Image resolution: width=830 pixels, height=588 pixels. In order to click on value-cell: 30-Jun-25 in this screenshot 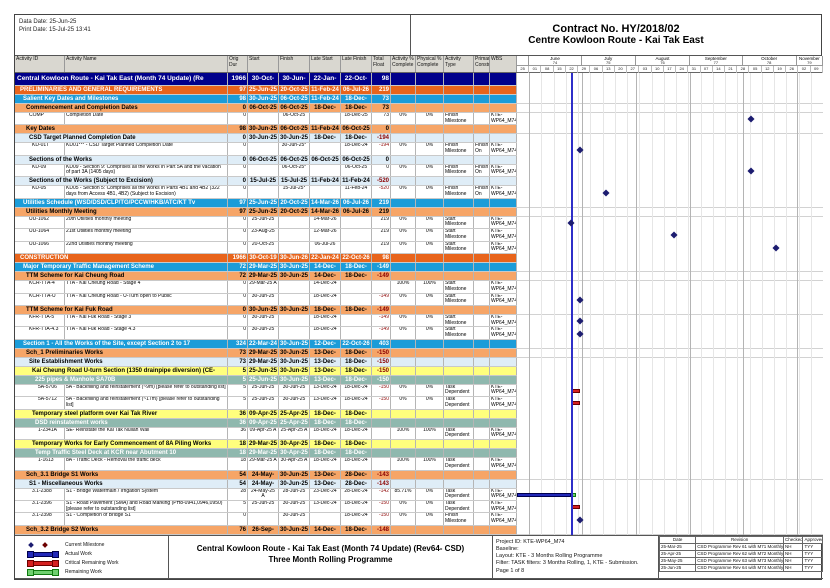, I will do `click(295, 343)`.